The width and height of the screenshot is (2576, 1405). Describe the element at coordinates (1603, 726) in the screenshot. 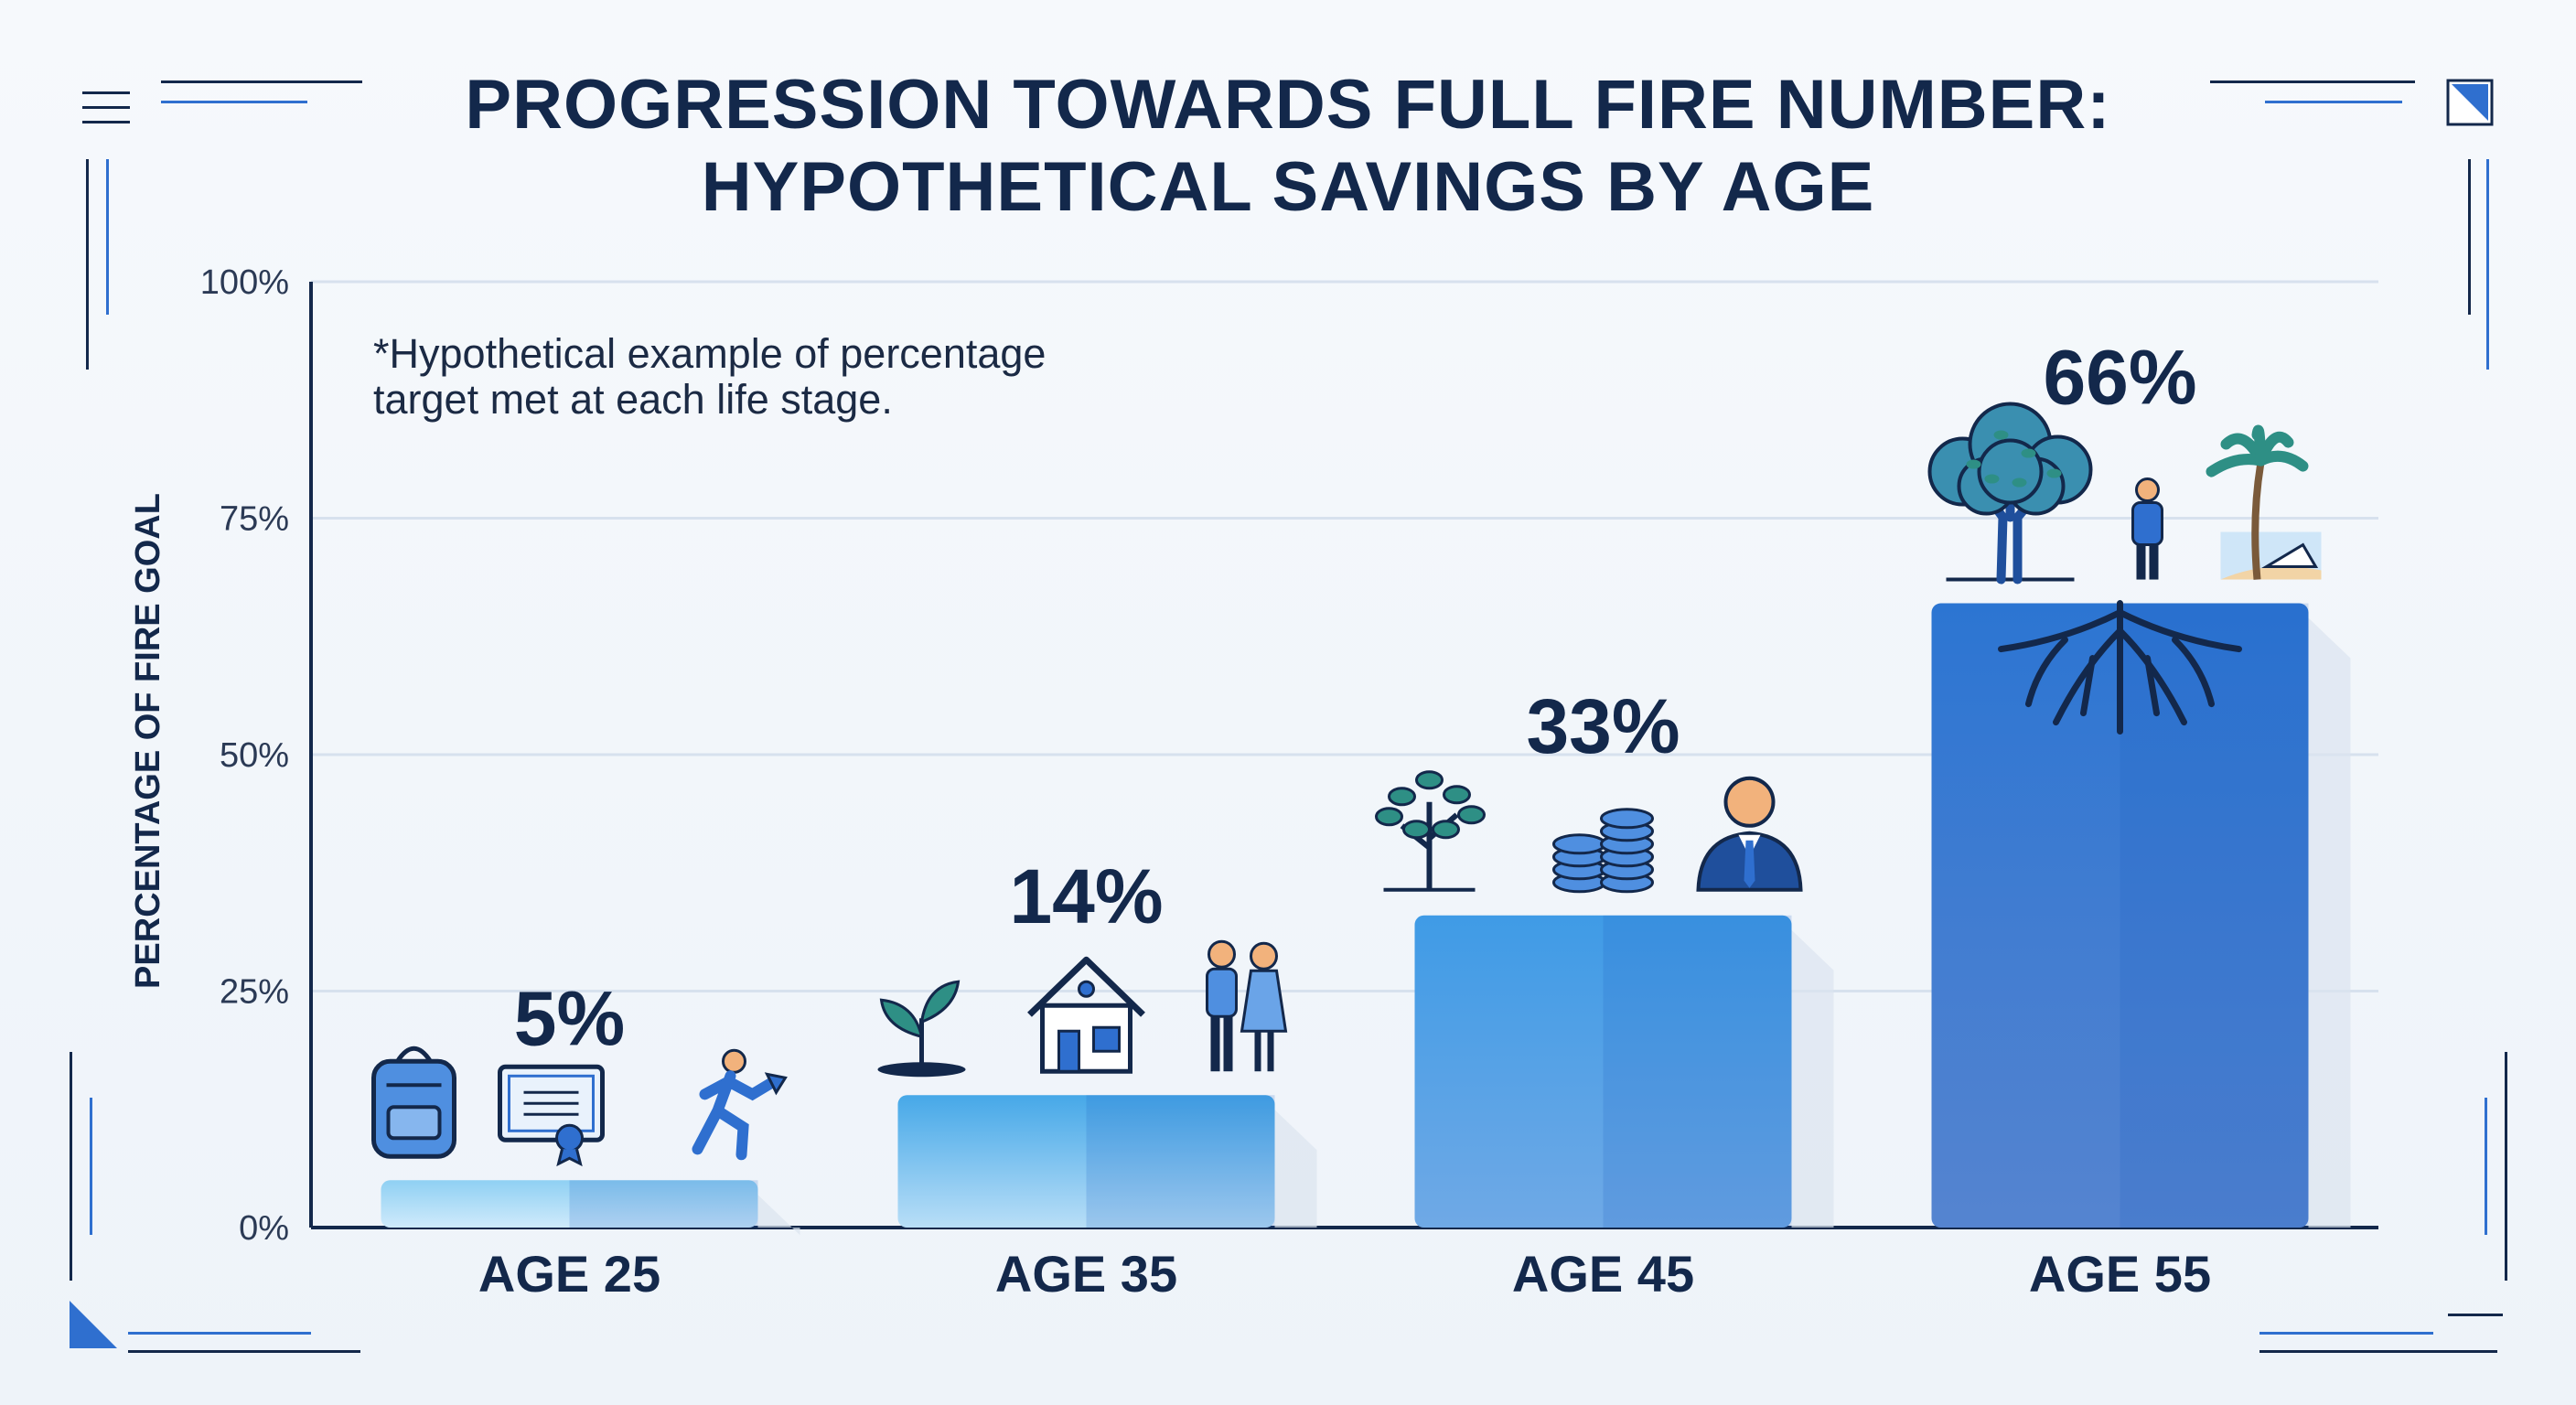

I see `value-label: 33%` at that location.